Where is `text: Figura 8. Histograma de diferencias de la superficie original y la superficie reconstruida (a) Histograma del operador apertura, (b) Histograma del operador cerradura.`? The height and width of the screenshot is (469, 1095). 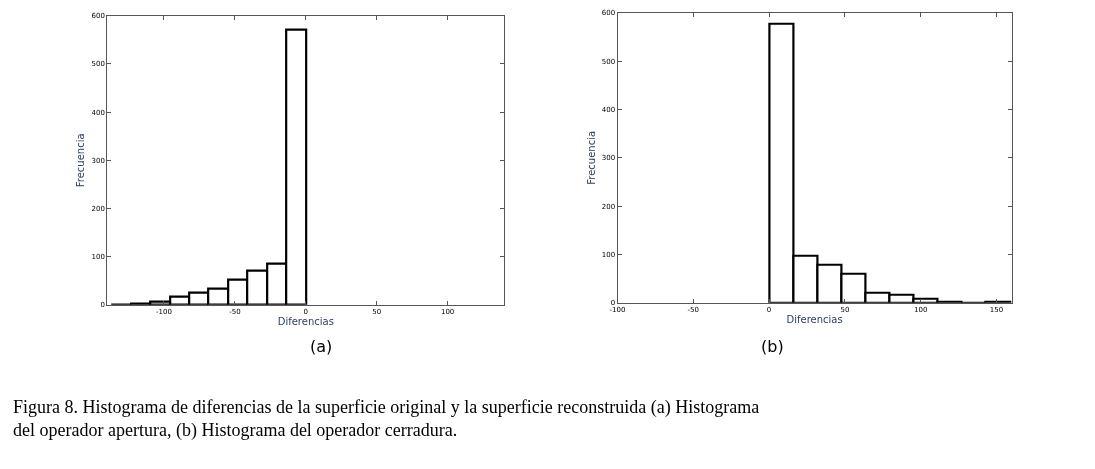 text: Figura 8. Histograma de diferencias de la superficie original y la superficie reconstruida (a) Histograma del operador apertura, (b) Histograma del operador cerradura. is located at coordinates (386, 419).